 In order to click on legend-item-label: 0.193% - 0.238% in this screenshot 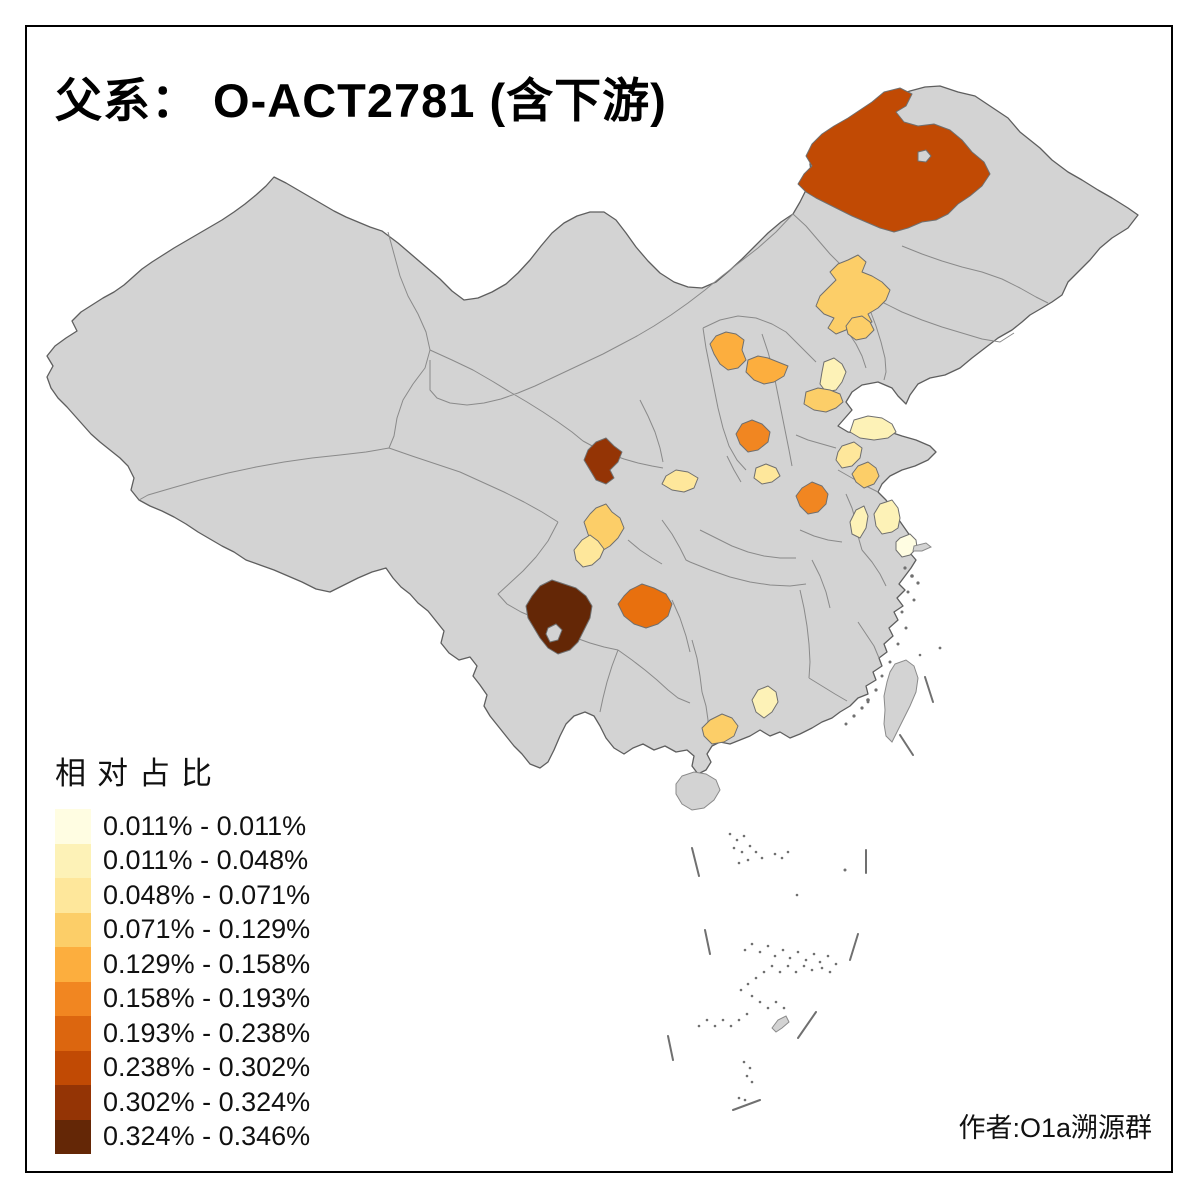, I will do `click(207, 1032)`.